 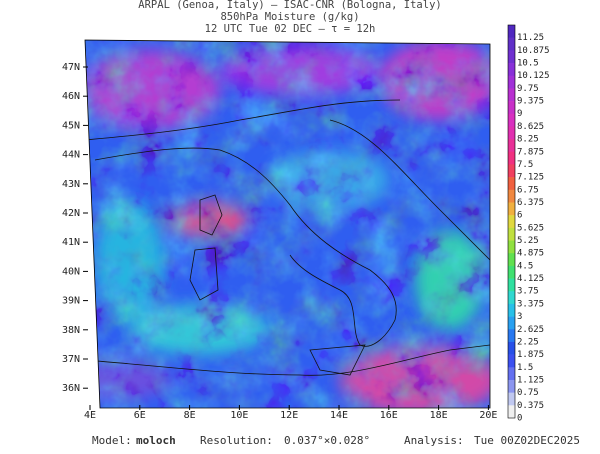 I want to click on lat-label: 44N, so click(x=71, y=155).